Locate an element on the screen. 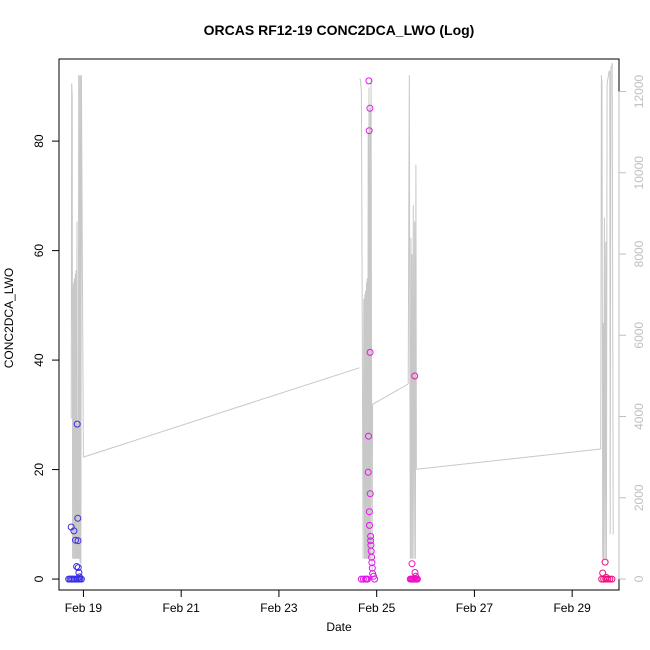  x-axis-label: Date is located at coordinates (339, 627).